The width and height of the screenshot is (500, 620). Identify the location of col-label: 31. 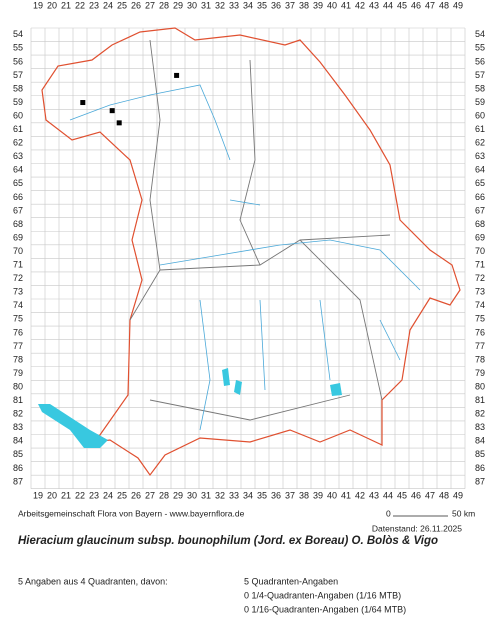
(206, 495).